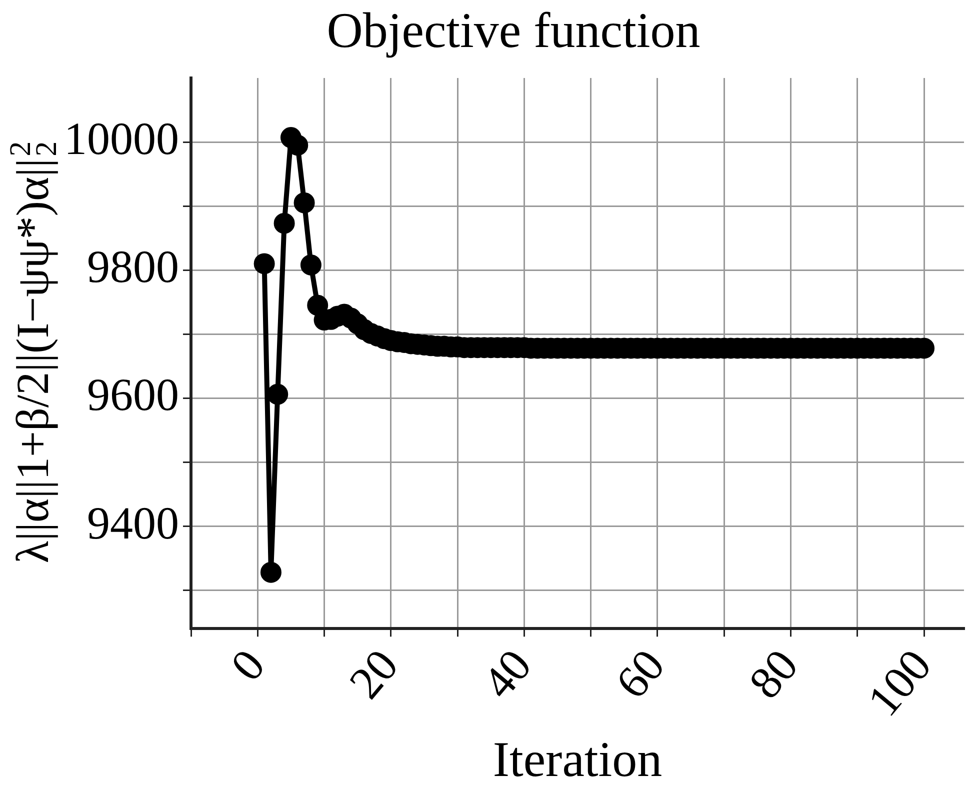 This screenshot has width=977, height=793. What do you see at coordinates (373, 674) in the screenshot?
I see `x-tick-label: 20` at bounding box center [373, 674].